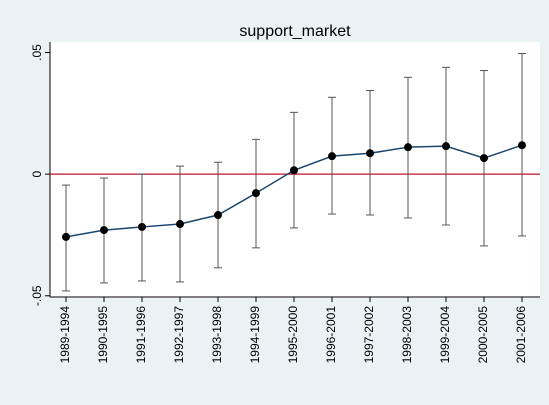  Describe the element at coordinates (65, 335) in the screenshot. I see `x-tick-label: 1989-1994` at that location.